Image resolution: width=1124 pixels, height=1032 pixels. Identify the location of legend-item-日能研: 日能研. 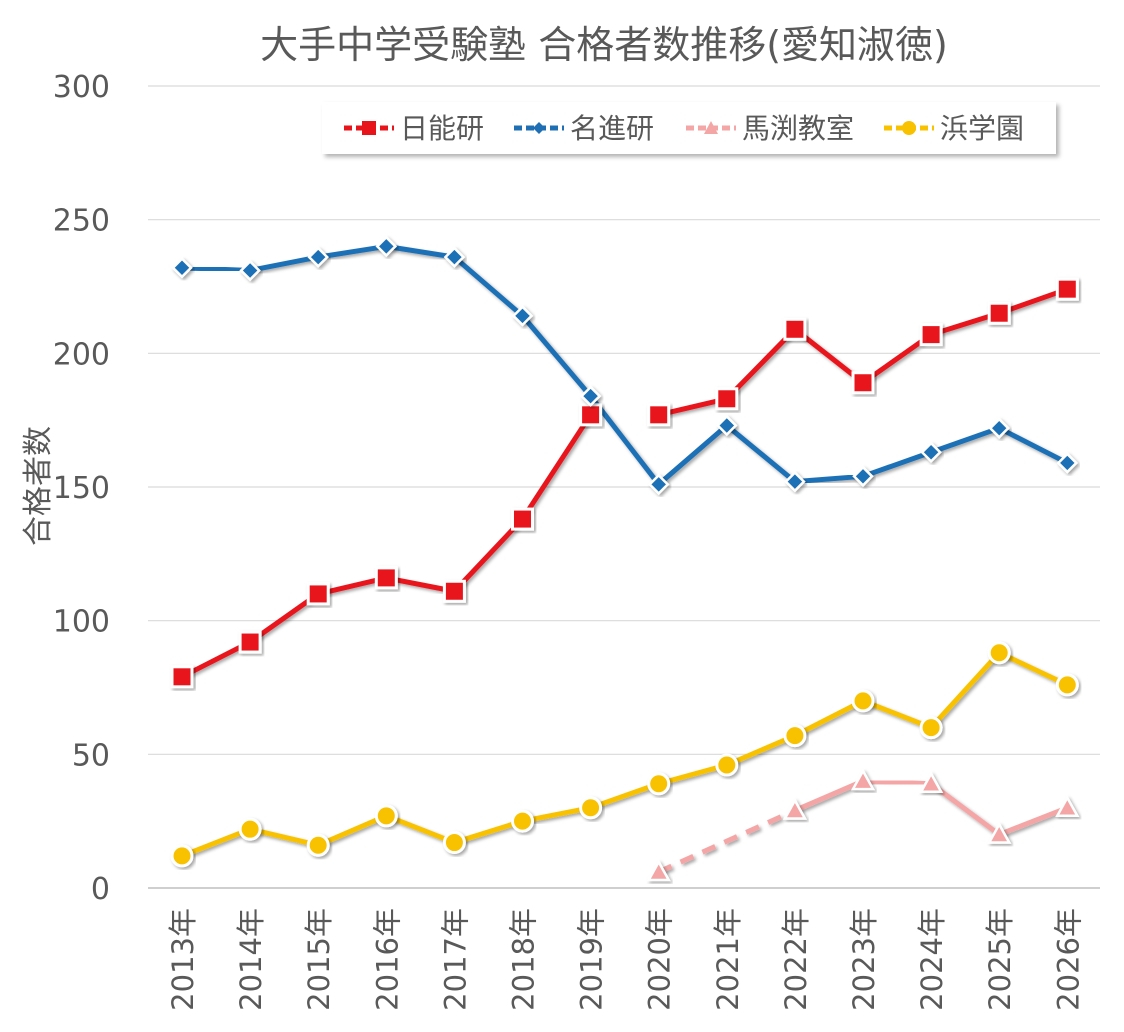
(414, 128).